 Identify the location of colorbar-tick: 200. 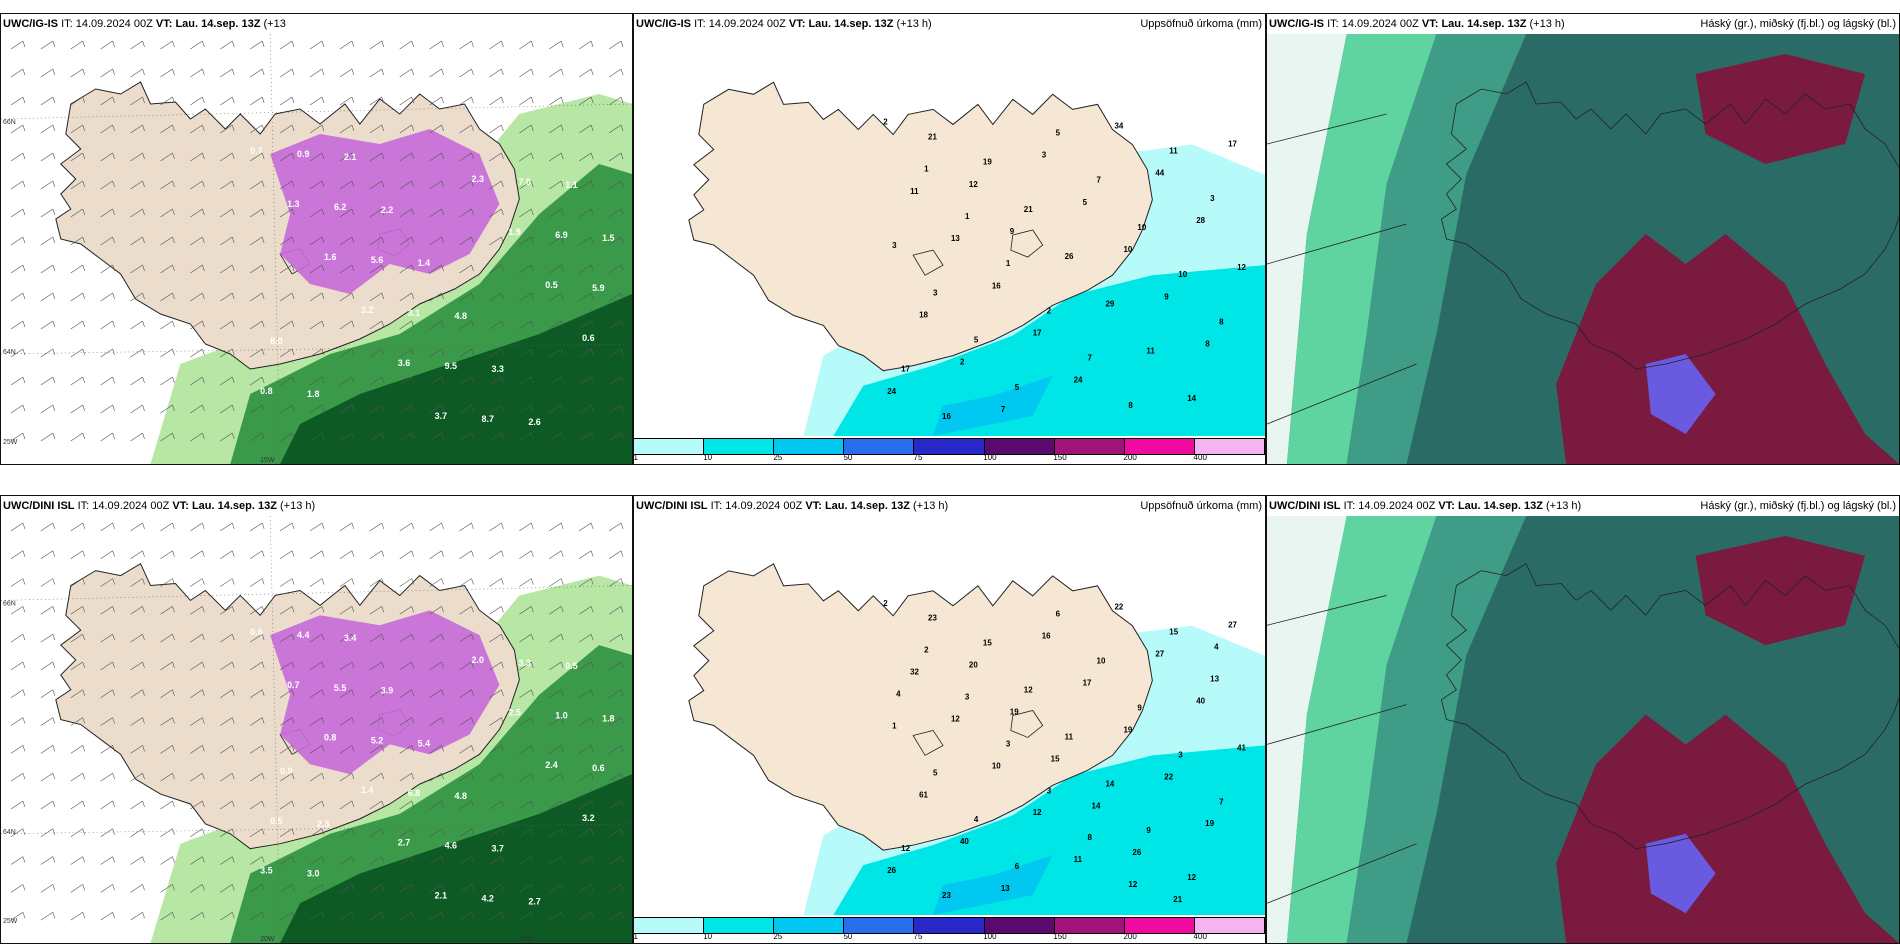
(1130, 457).